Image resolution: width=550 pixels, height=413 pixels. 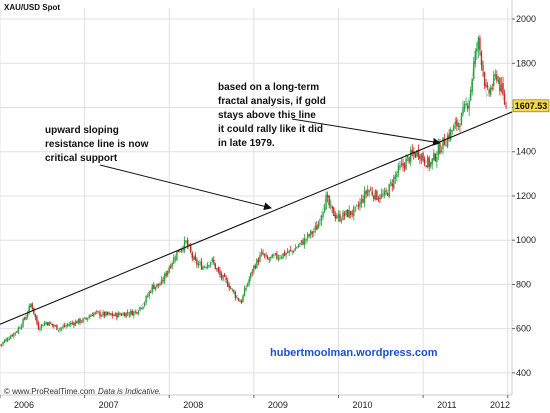 I want to click on last-price-box: 1607.53, so click(x=531, y=106).